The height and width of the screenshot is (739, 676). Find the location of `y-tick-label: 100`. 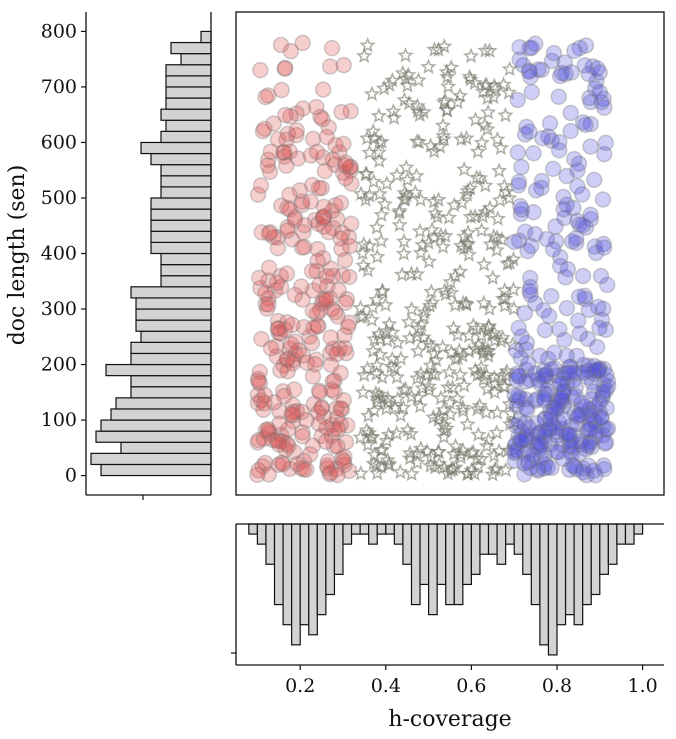

y-tick-label: 100 is located at coordinates (59, 420).